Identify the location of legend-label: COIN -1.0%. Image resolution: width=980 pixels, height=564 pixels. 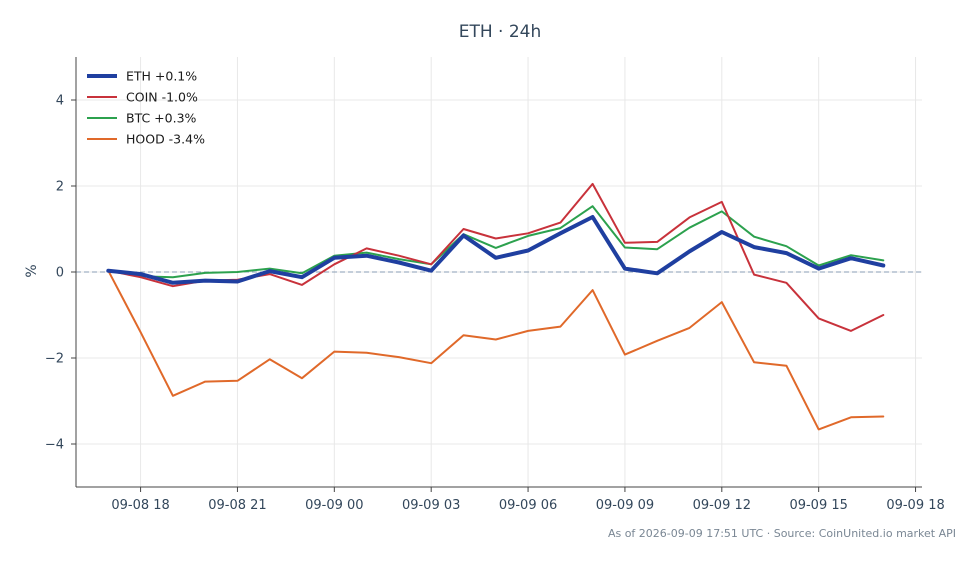
(162, 97).